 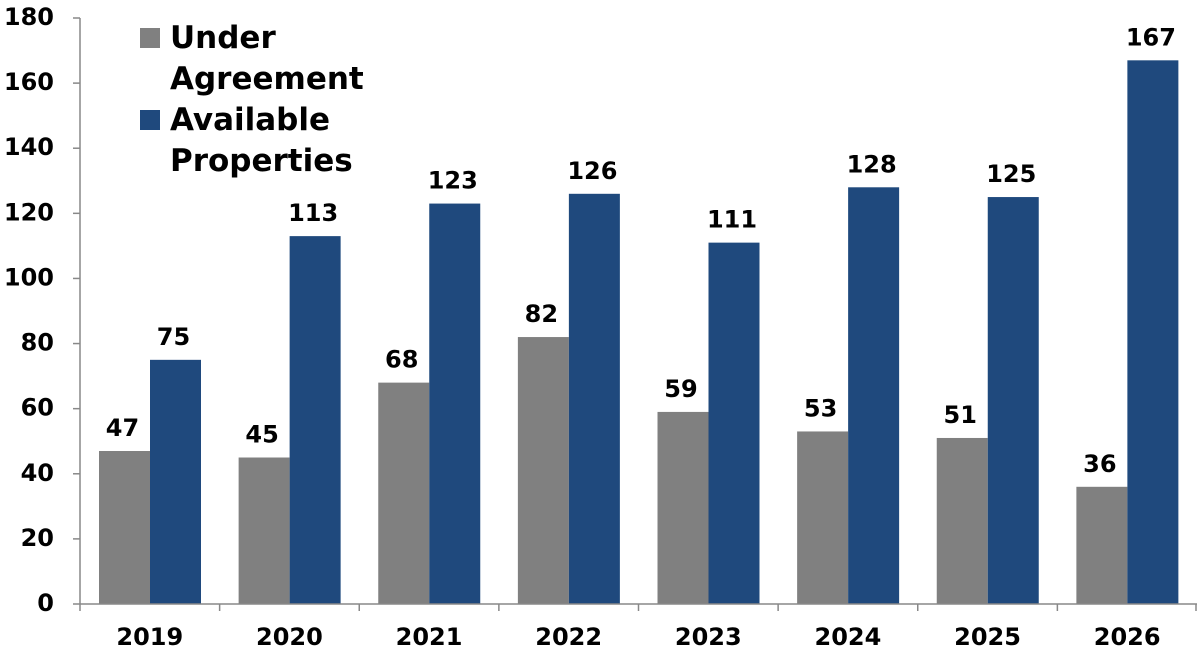 I want to click on x-tick-label: 2024, so click(x=848, y=637).